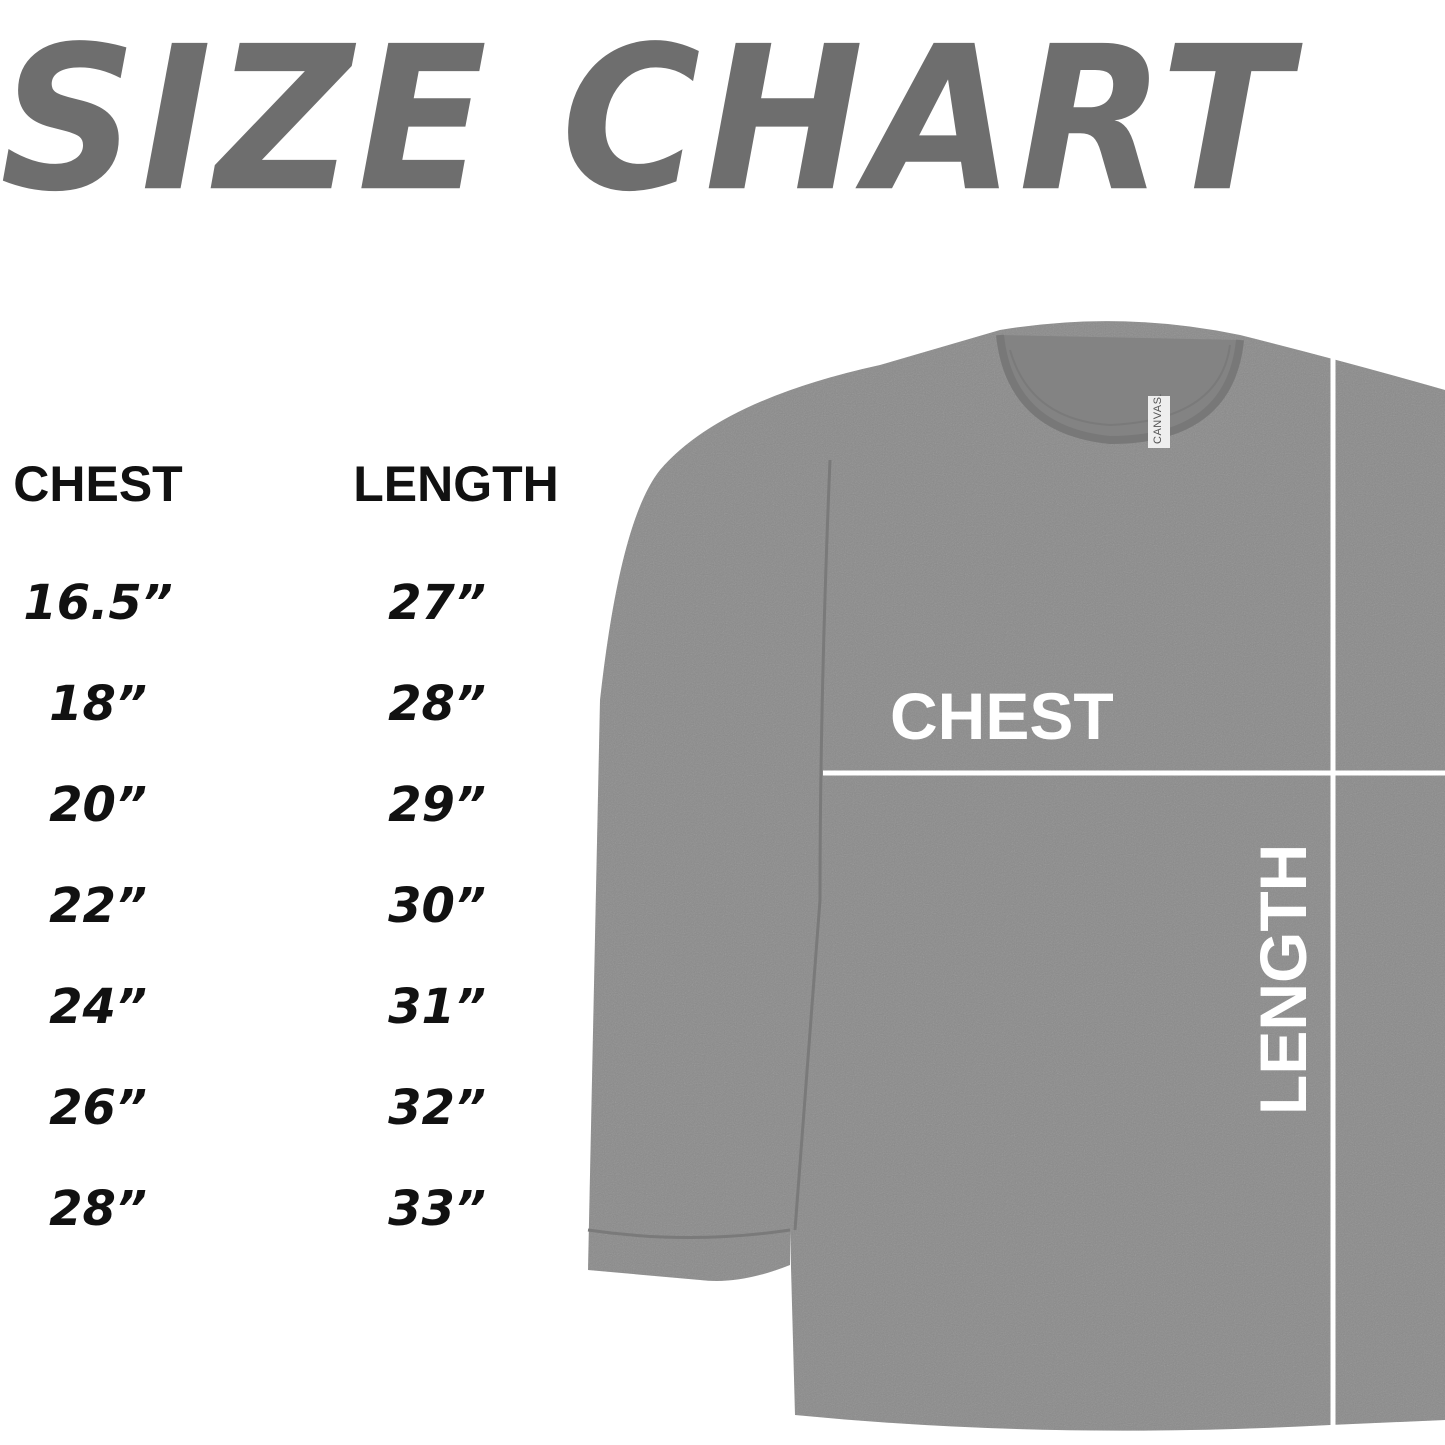 Image resolution: width=1445 pixels, height=1445 pixels. I want to click on length-column-header: LENGTH, so click(456, 484).